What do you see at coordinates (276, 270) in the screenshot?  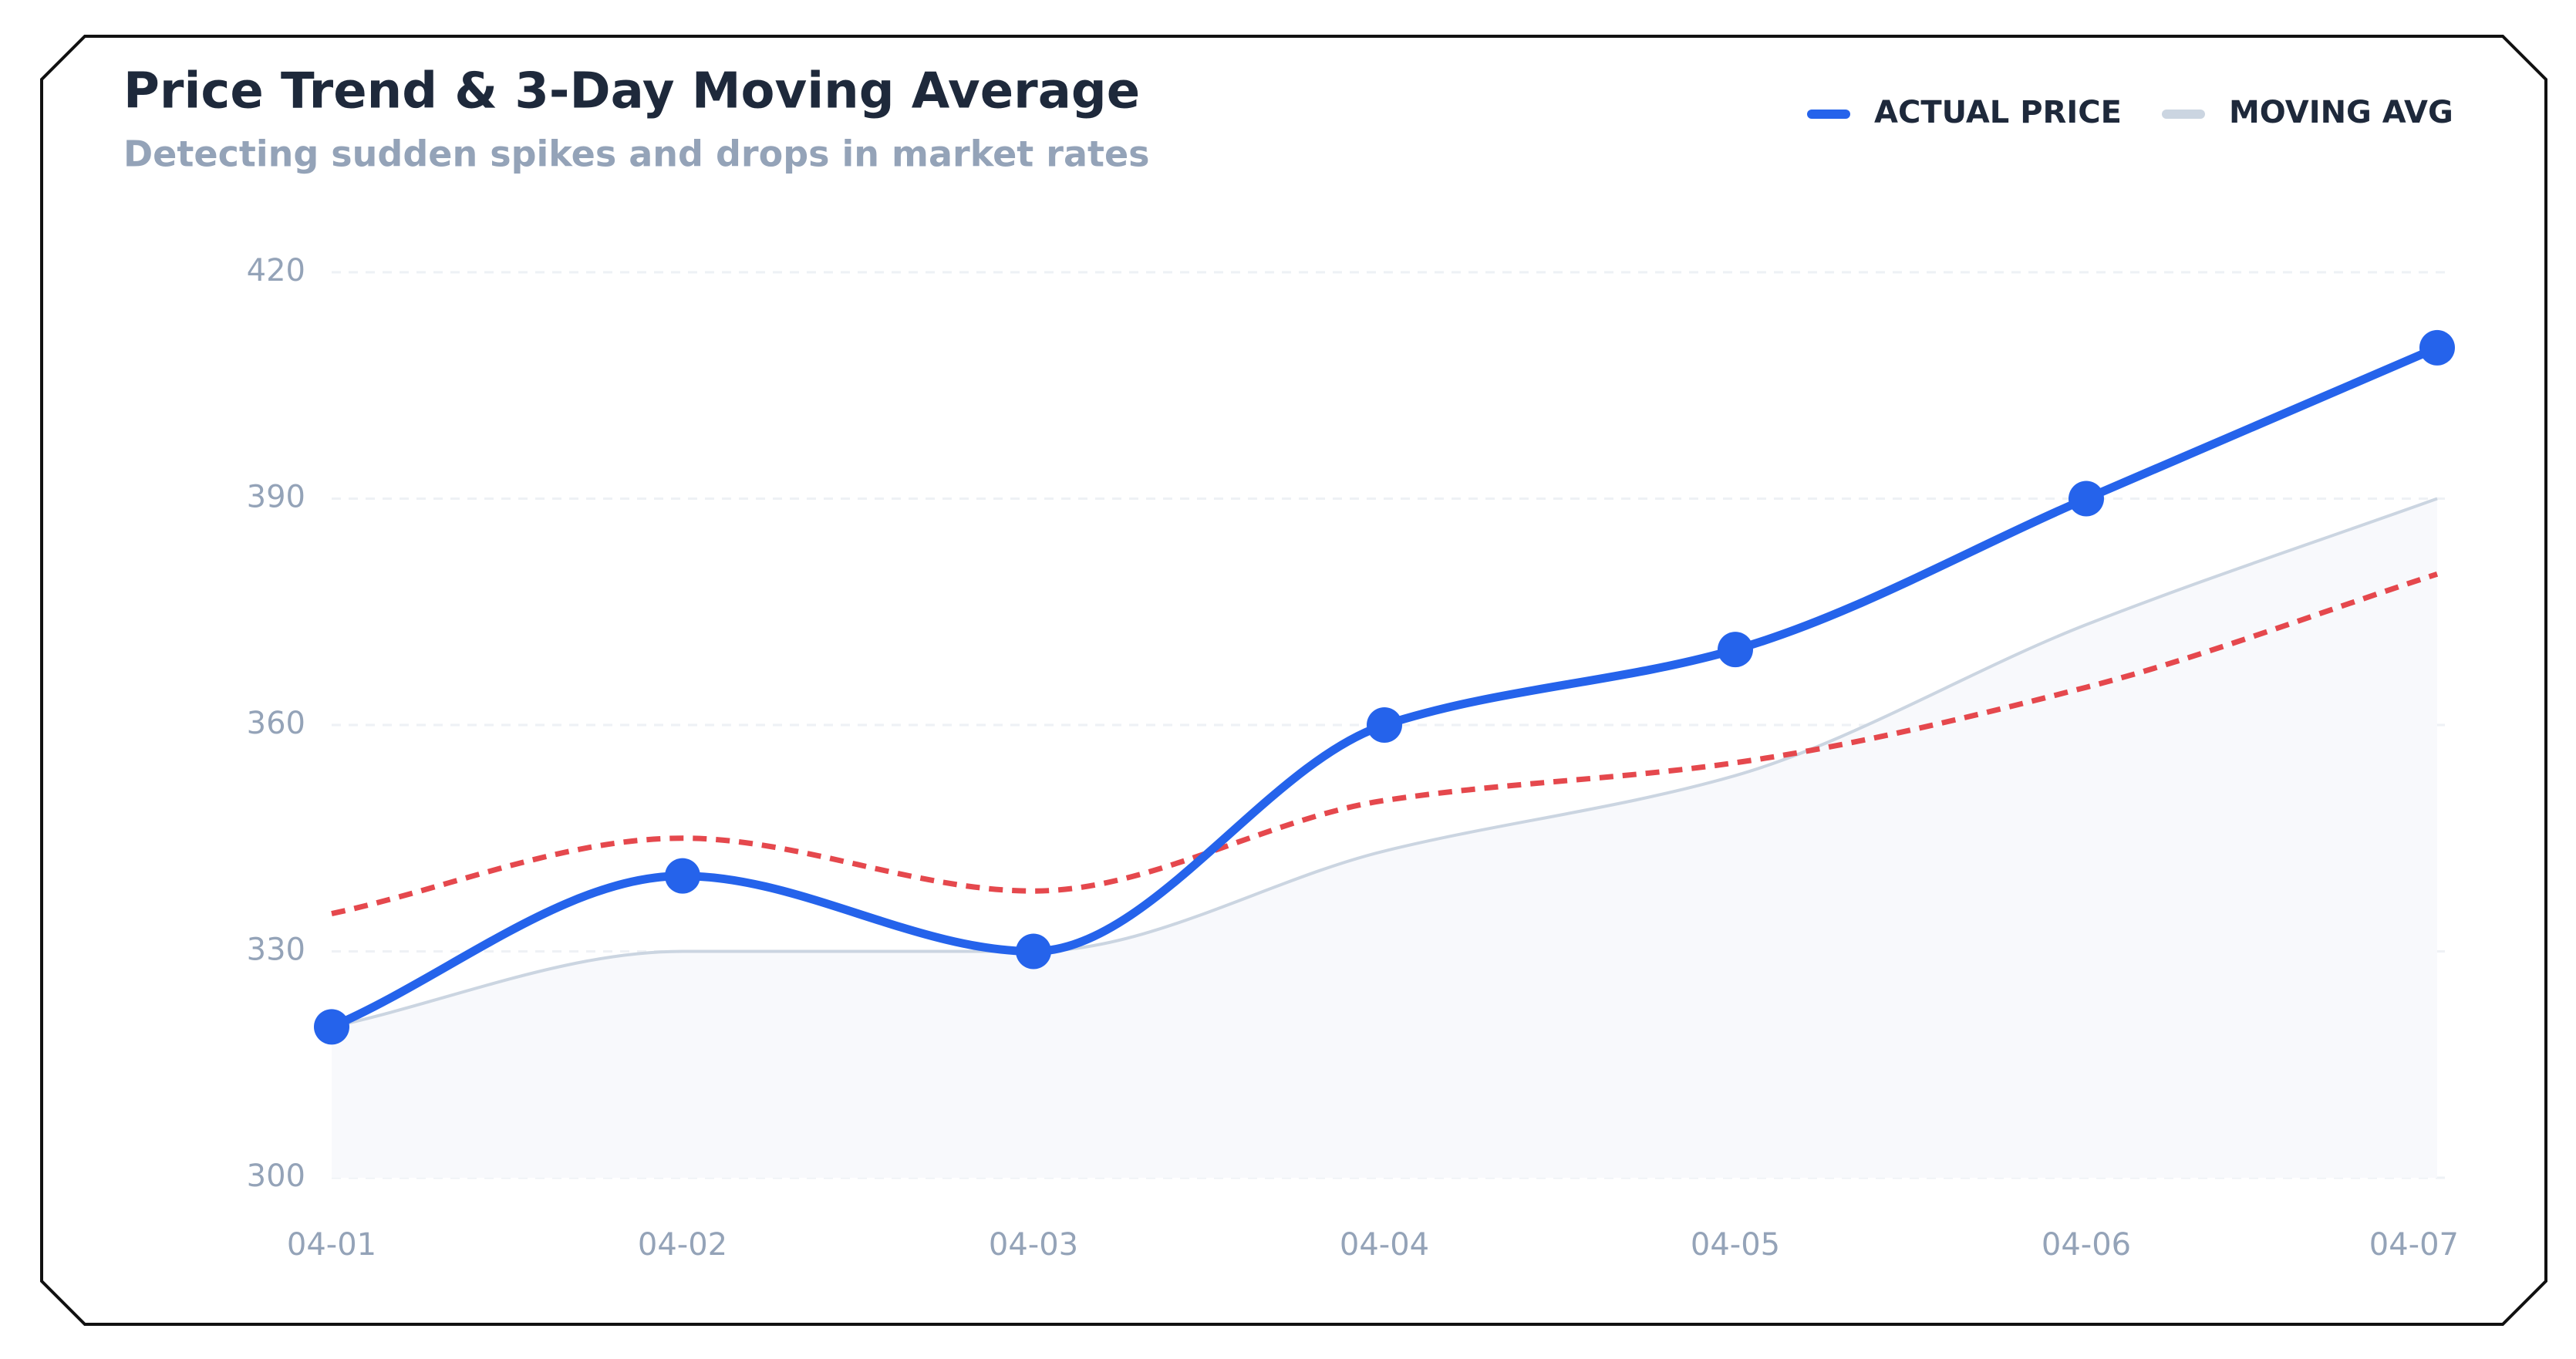 I see `y-tick-label: 420` at bounding box center [276, 270].